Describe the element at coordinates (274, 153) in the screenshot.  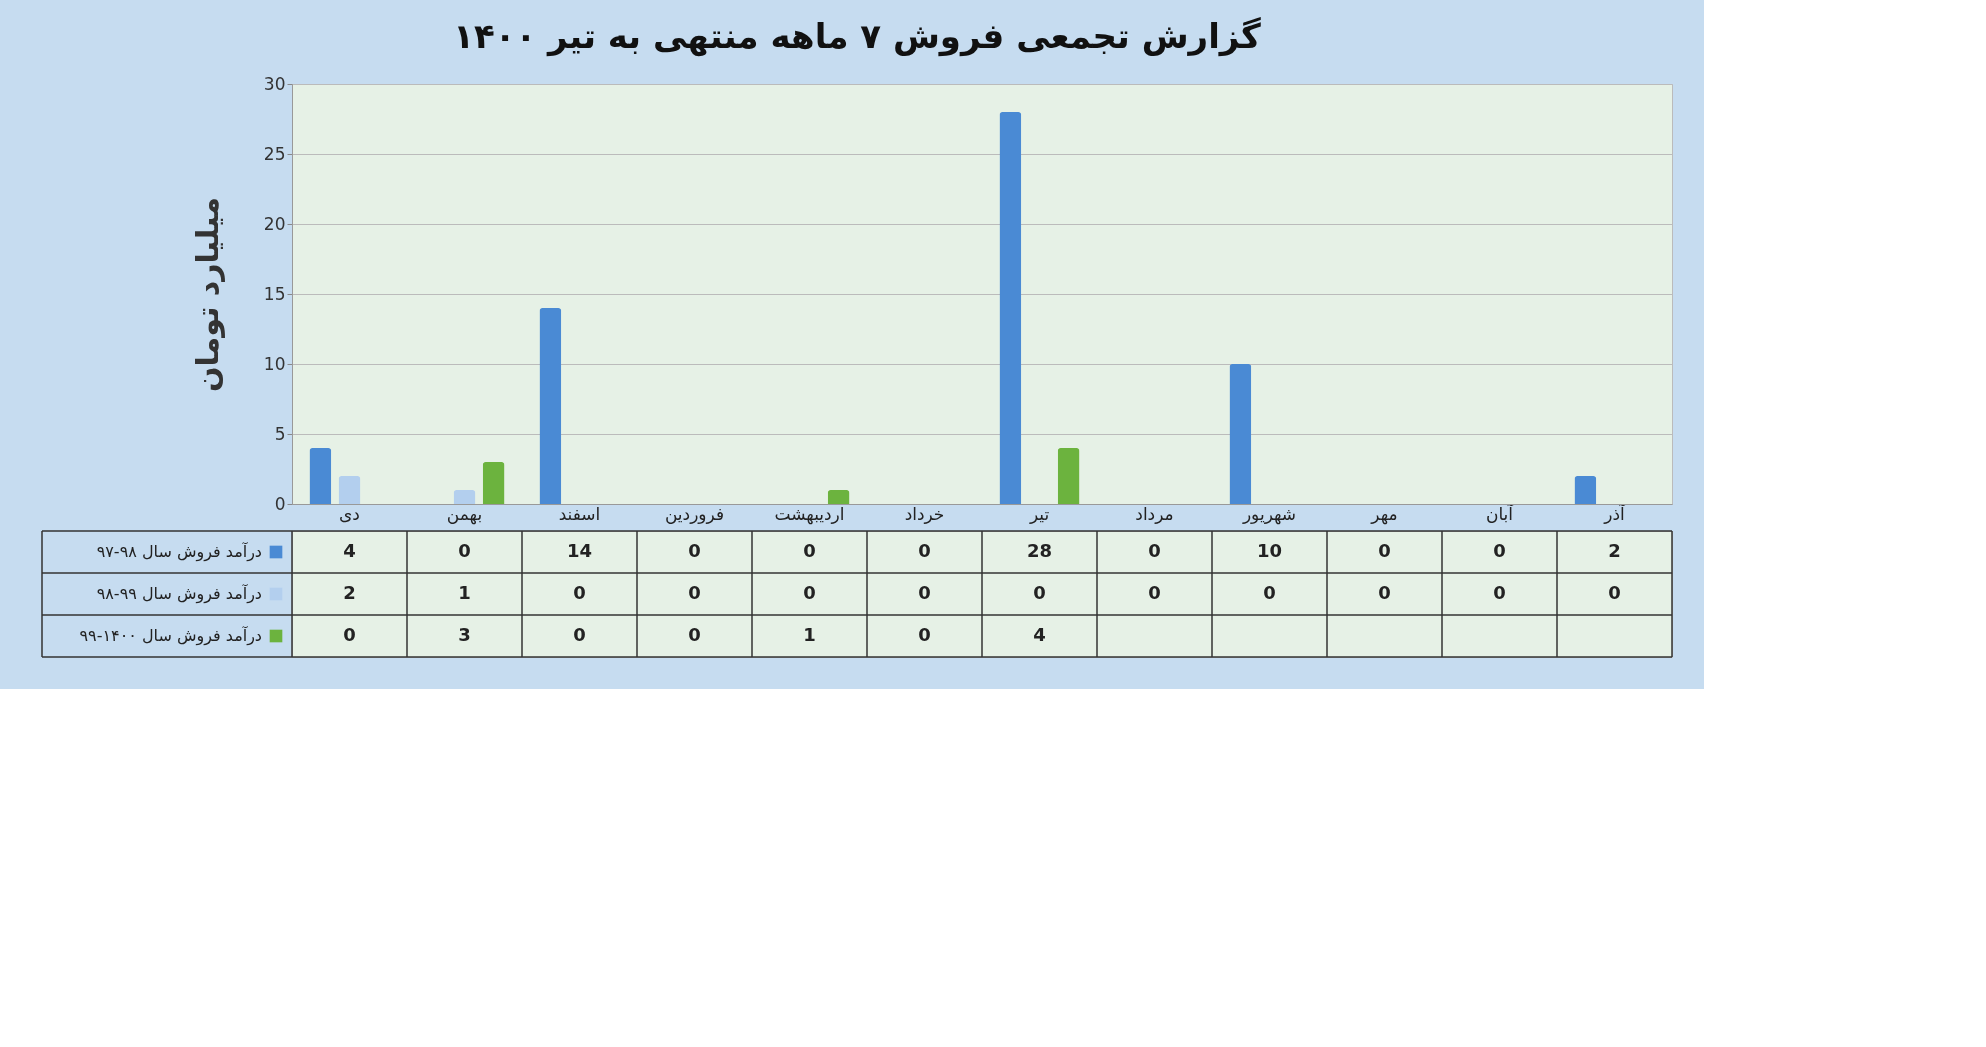
I see `y-tick-label: 25` at that location.